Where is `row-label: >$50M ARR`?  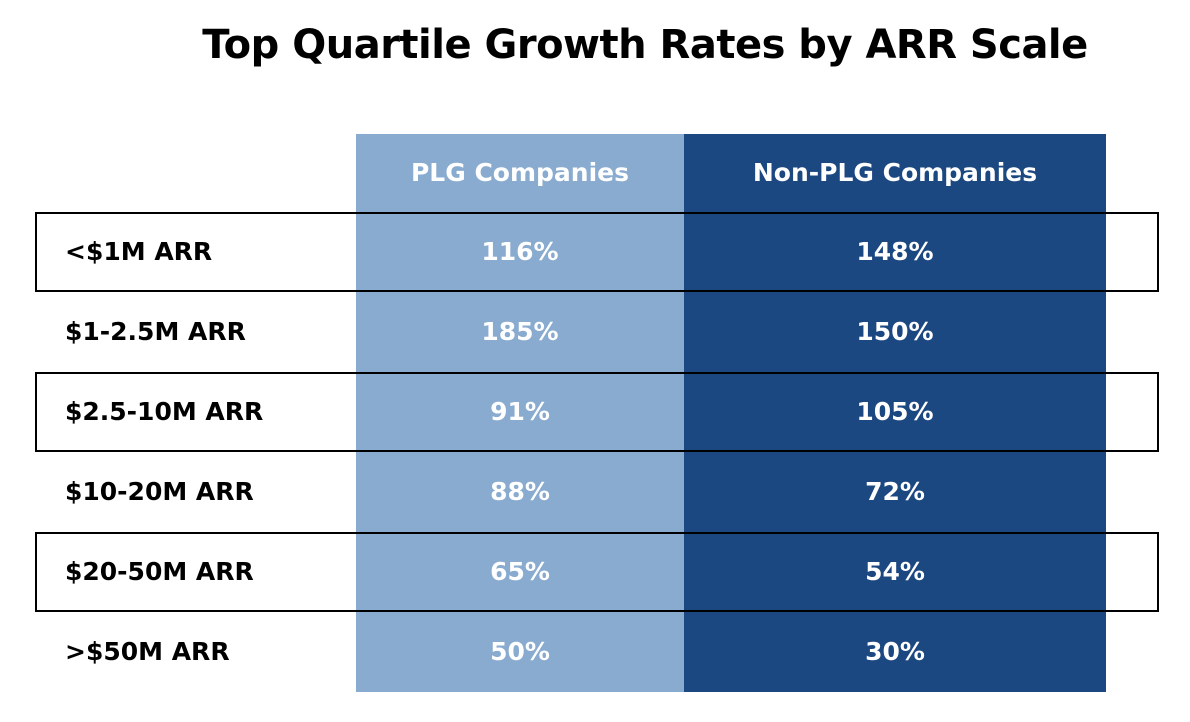
row-label: >$50M ARR is located at coordinates (147, 651).